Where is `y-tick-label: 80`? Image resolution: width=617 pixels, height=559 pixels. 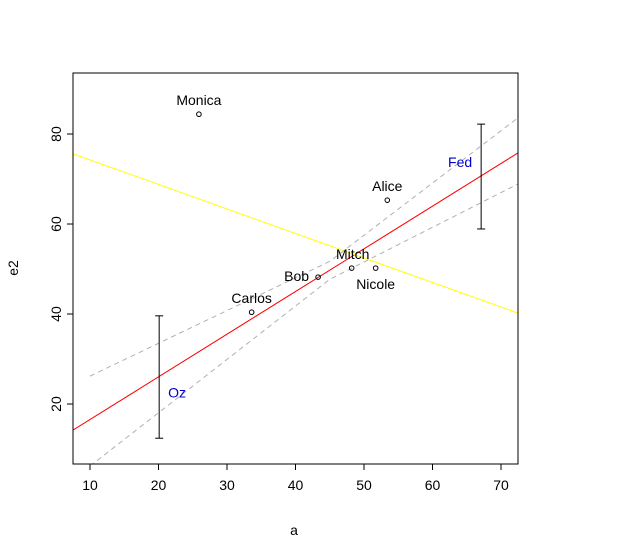
y-tick-label: 80 is located at coordinates (56, 134).